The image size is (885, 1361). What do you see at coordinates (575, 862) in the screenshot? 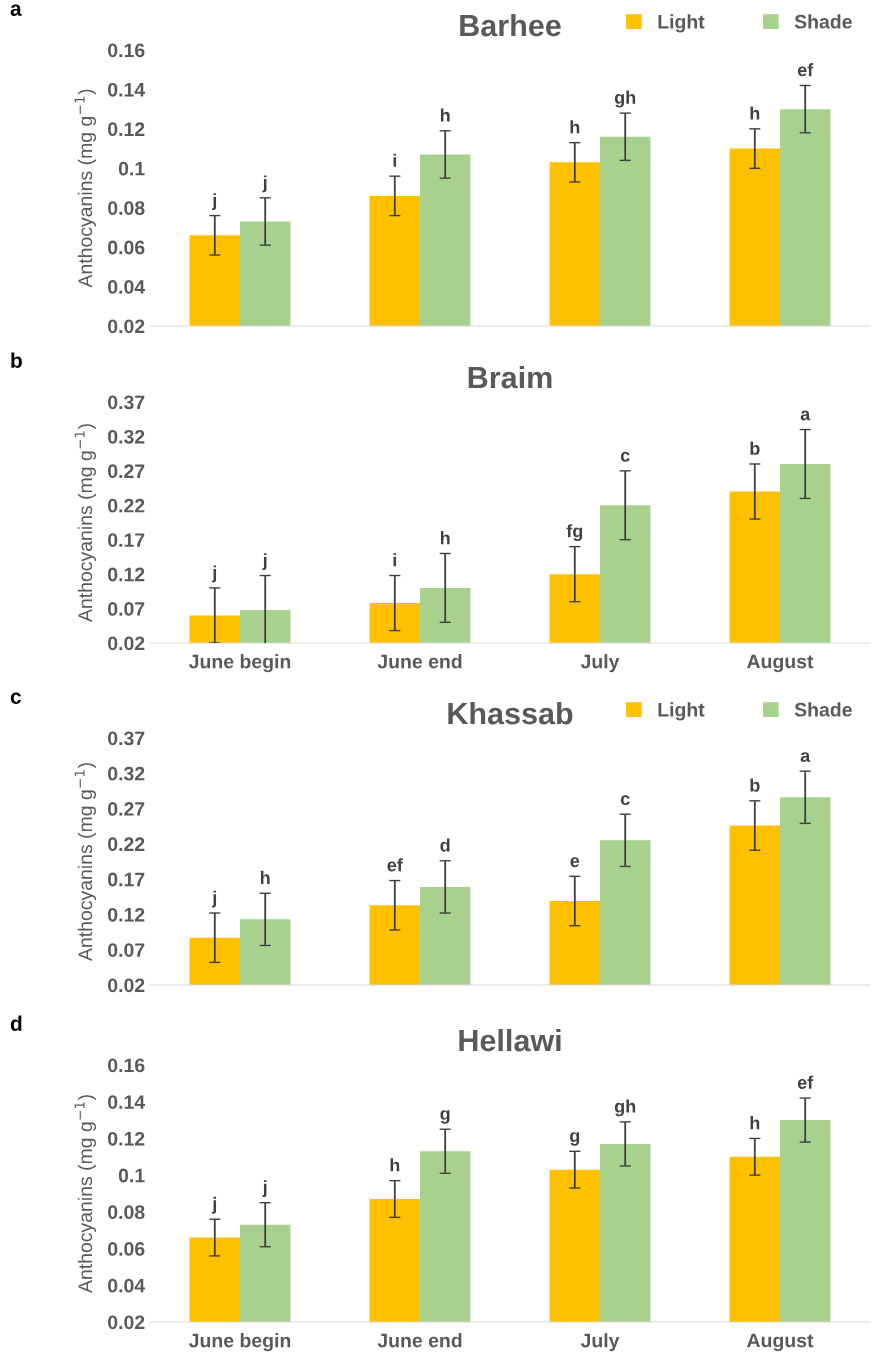
I see `data-label: e` at bounding box center [575, 862].